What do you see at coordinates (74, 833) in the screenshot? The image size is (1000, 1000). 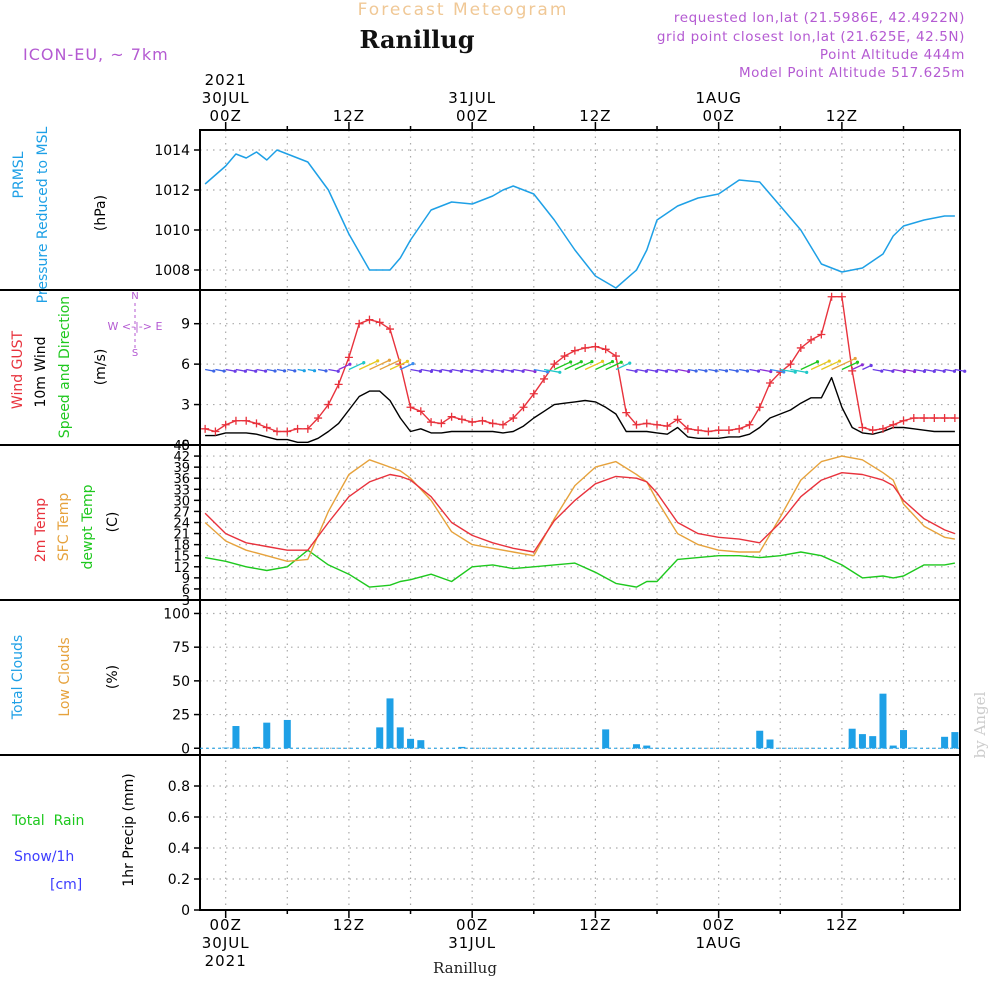 I see `precip-labels: Total Rain Snow/1h [cm] 1hr Precip (mm)` at bounding box center [74, 833].